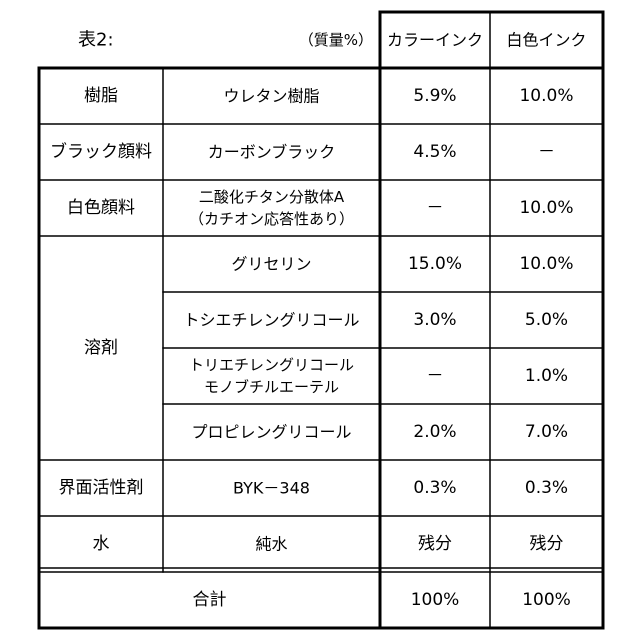 This screenshot has width=640, height=640. I want to click on color-ink-value: 2.0%, so click(434, 432).